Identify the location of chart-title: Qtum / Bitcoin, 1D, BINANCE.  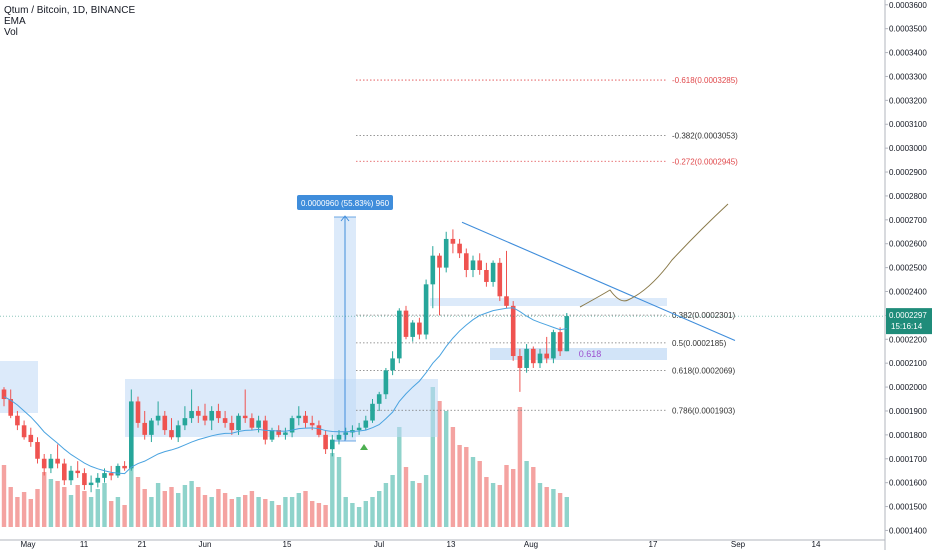
(70, 10).